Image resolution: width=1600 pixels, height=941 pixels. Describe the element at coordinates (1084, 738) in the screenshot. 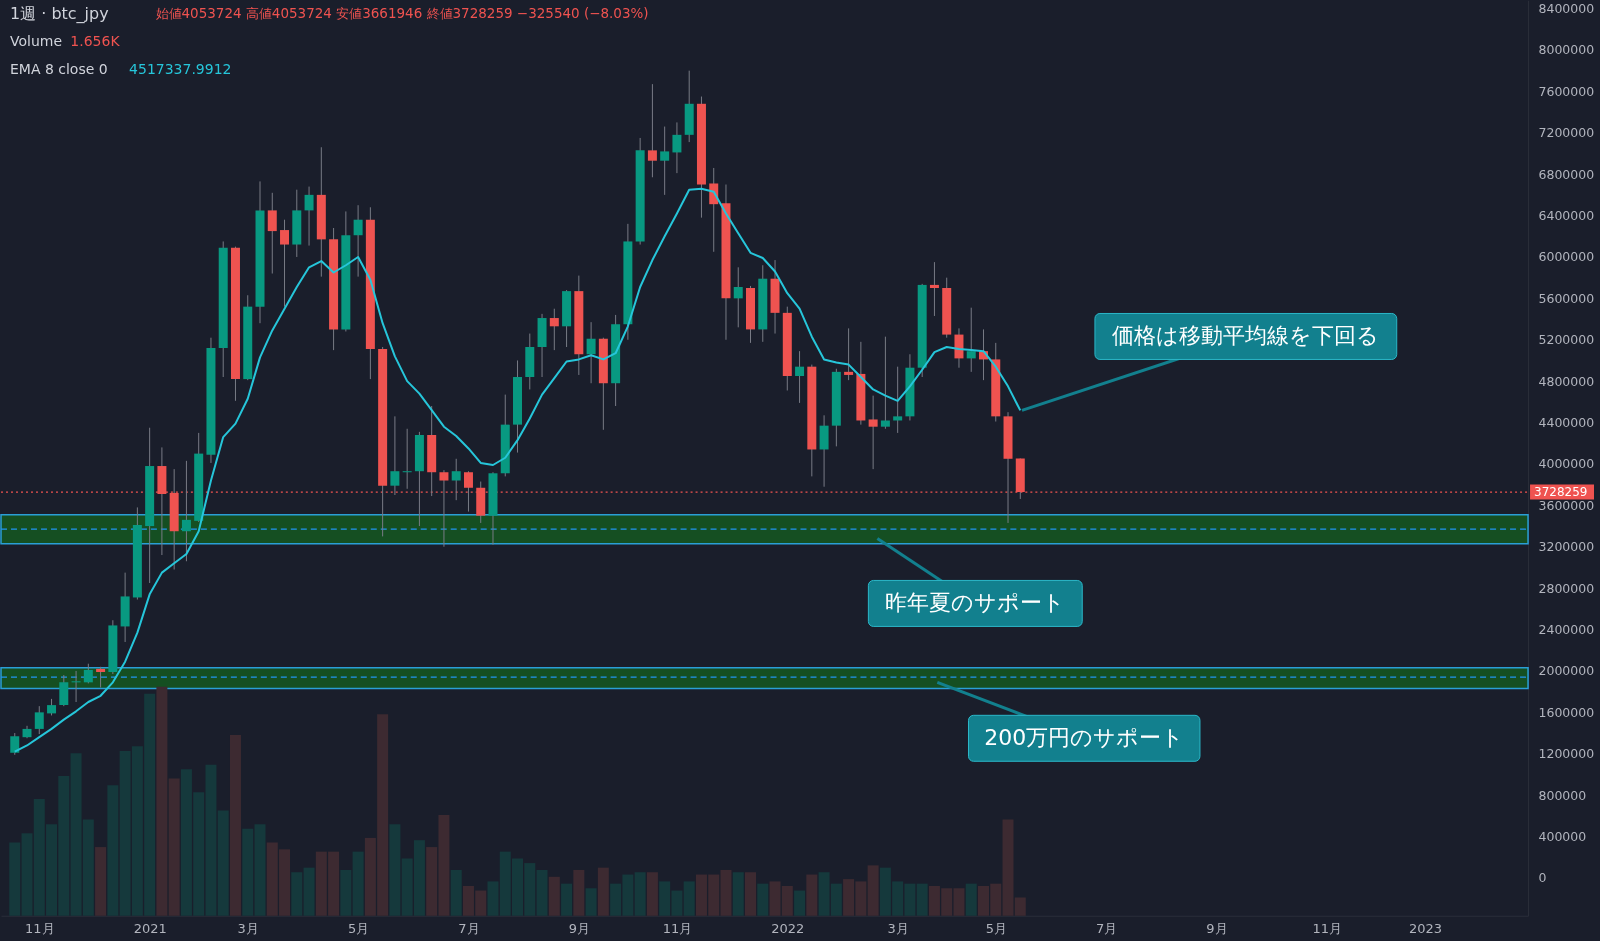

I see `annotation: 200万円のサポート` at that location.